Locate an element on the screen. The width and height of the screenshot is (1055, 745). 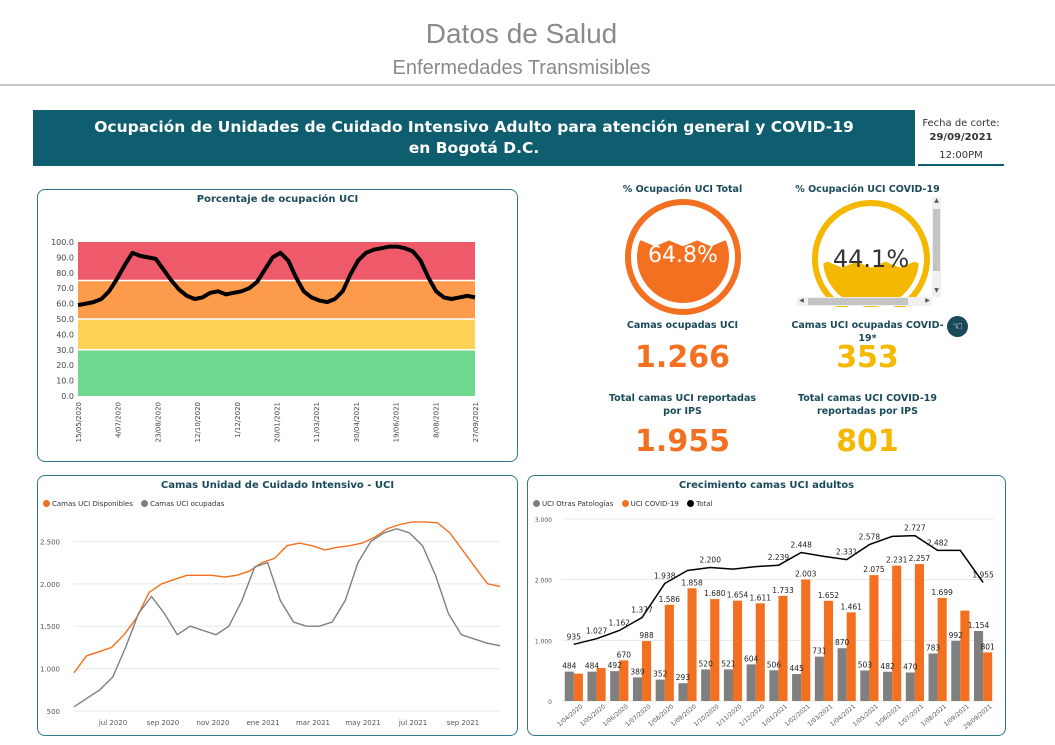
bar-label: 1.154 is located at coordinates (979, 625).